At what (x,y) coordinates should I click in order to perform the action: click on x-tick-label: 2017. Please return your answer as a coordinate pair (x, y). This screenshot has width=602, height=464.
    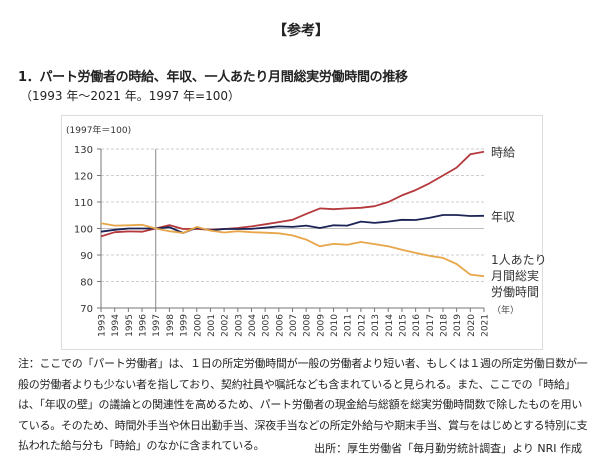
    Looking at the image, I should click on (431, 325).